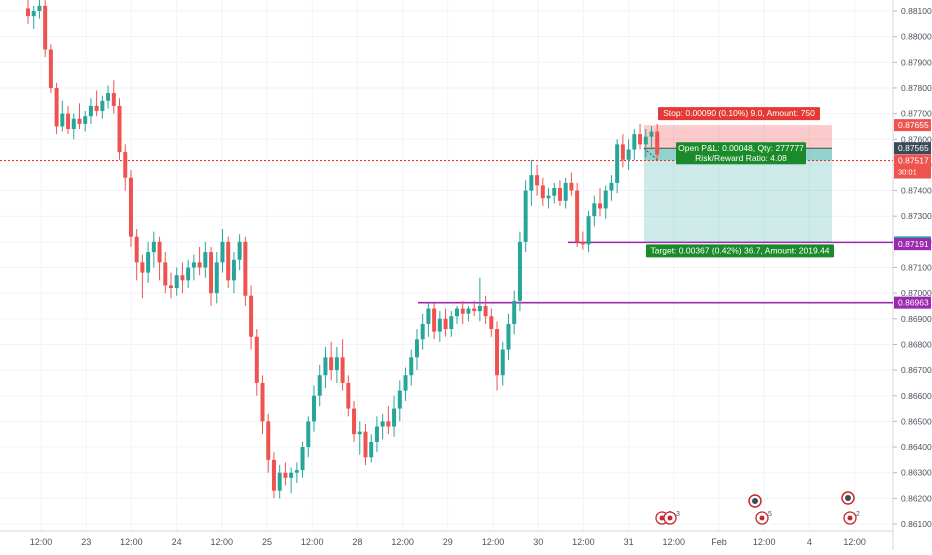  I want to click on x-tick-label: 23, so click(86, 542).